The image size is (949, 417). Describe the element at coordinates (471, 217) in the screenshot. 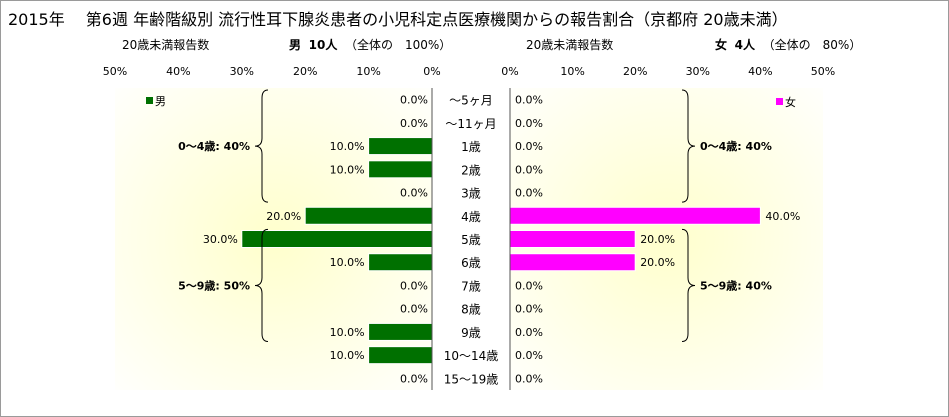

I see `age-category-label: 4歳` at that location.